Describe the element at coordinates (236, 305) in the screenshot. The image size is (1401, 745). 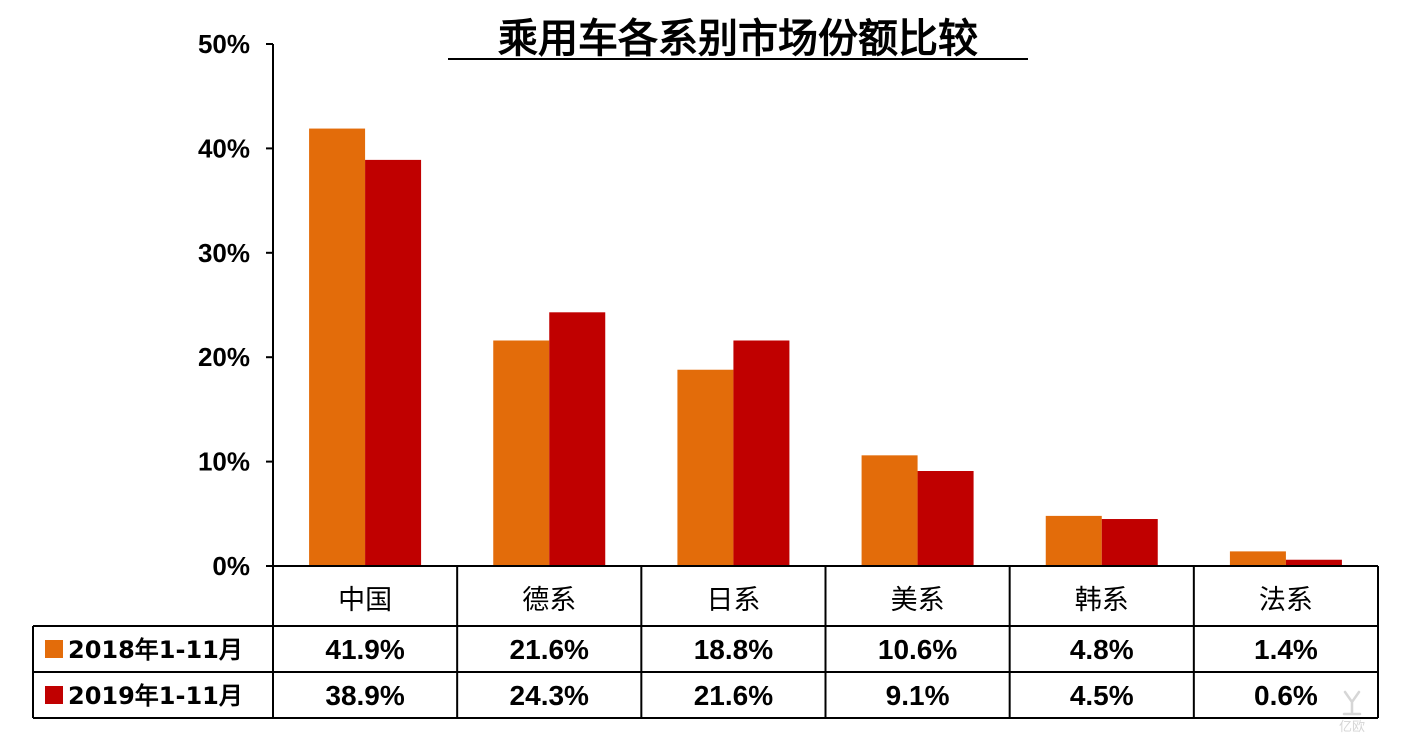
I see `y-axis: 0% 10% 20% 30% 40% 50%` at that location.